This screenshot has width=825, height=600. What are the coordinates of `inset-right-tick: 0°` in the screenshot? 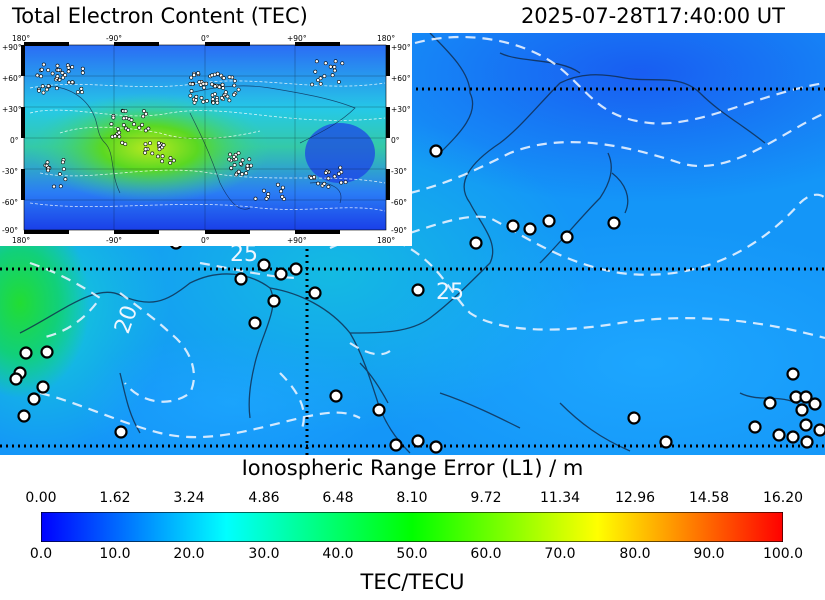 It's located at (395, 140).